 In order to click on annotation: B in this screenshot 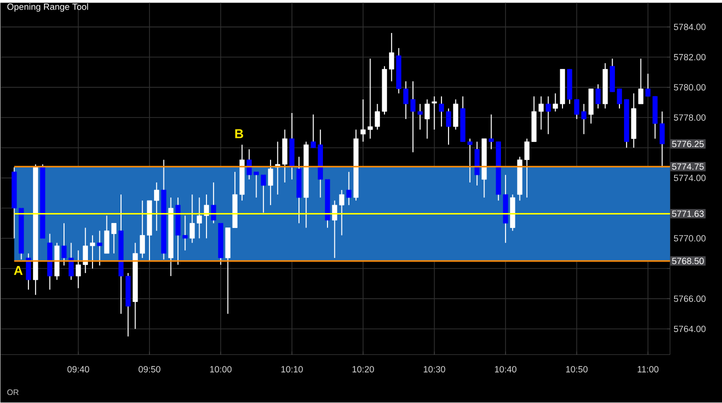, I will do `click(239, 134)`.